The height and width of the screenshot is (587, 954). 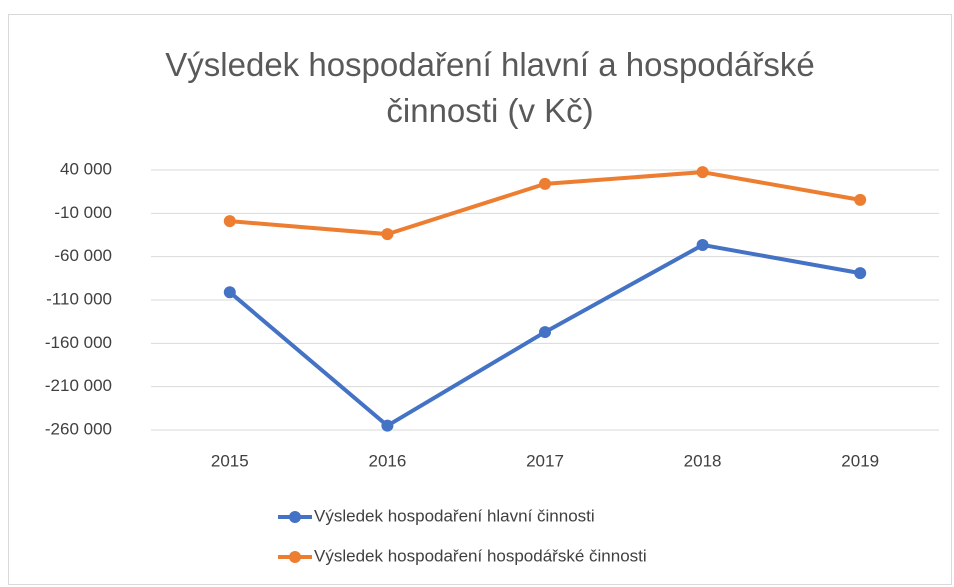 What do you see at coordinates (860, 460) in the screenshot?
I see `x-tick-label: 2019` at bounding box center [860, 460].